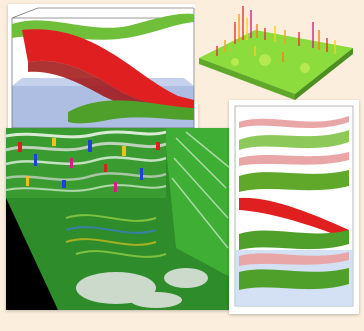 Image resolution: width=364 pixels, height=331 pixels. What do you see at coordinates (247, 79) in the screenshot?
I see `terrain-side-left` at bounding box center [247, 79].